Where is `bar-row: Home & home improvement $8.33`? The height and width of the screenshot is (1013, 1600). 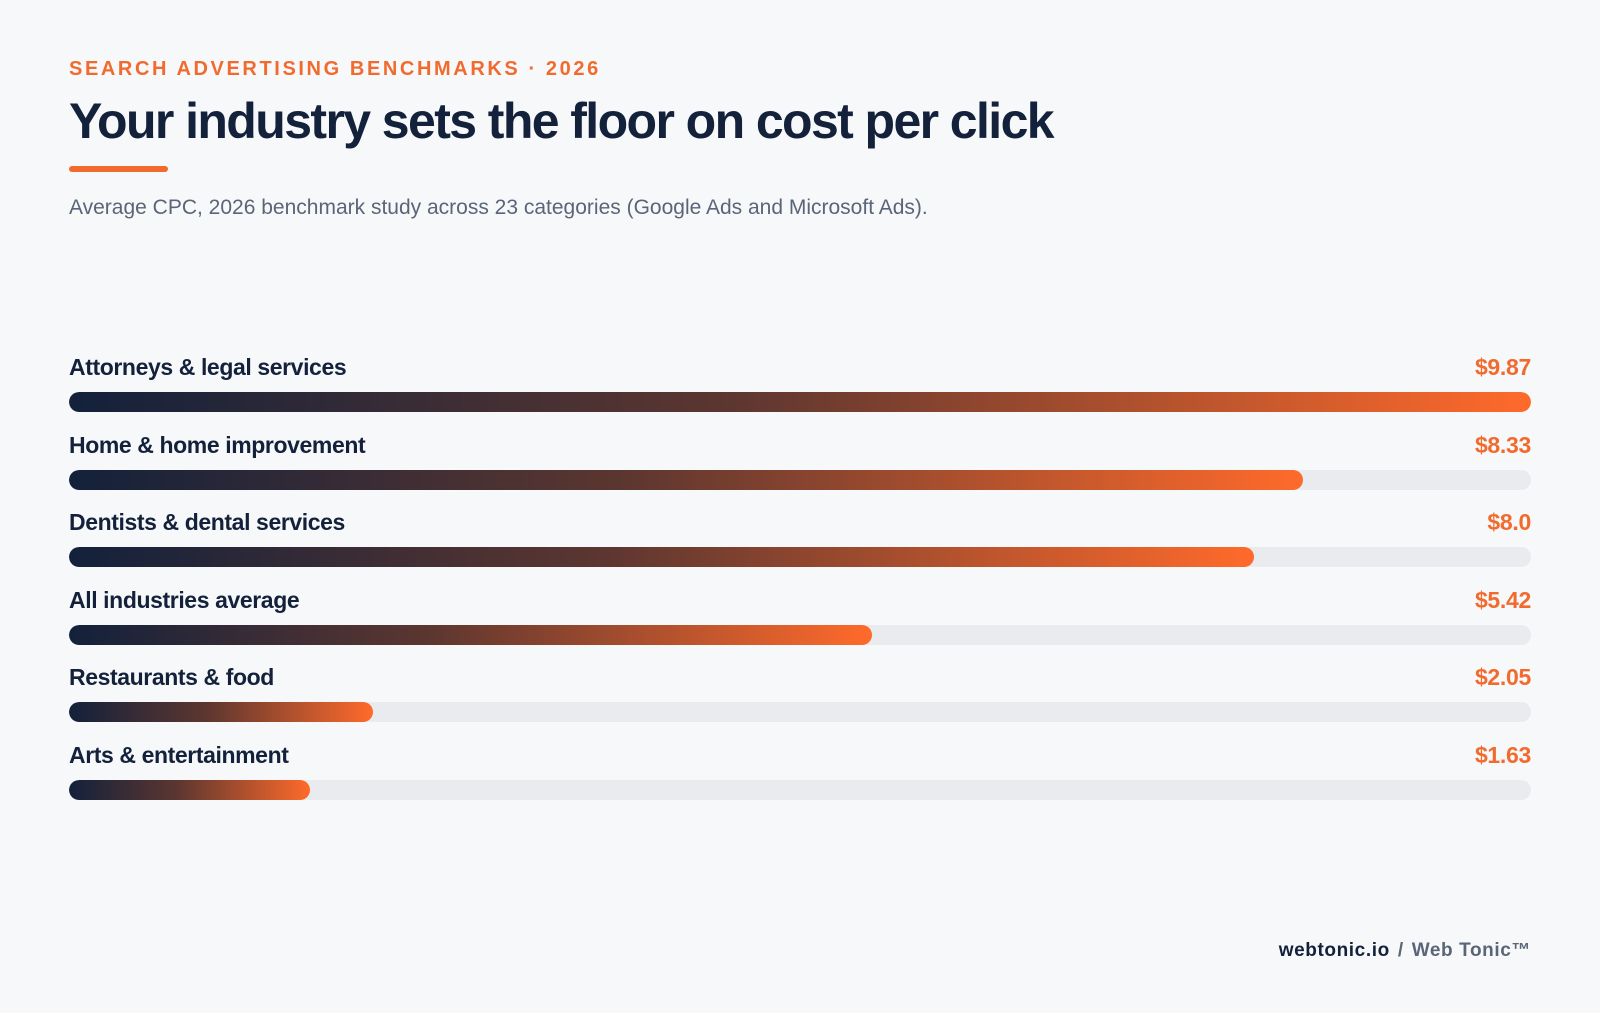
bar-row: Home & home improvement $8.33 is located at coordinates (800, 469).